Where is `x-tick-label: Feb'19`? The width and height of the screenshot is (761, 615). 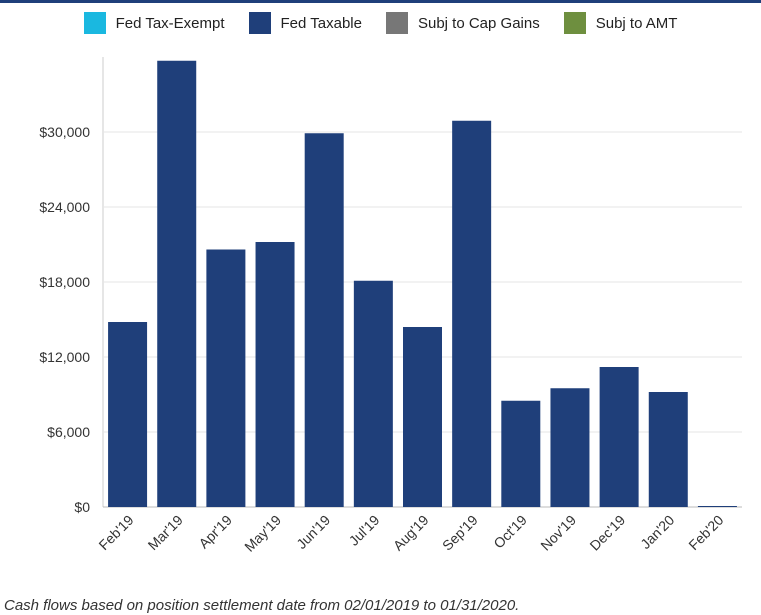
x-tick-label: Feb'19 is located at coordinates (115, 532).